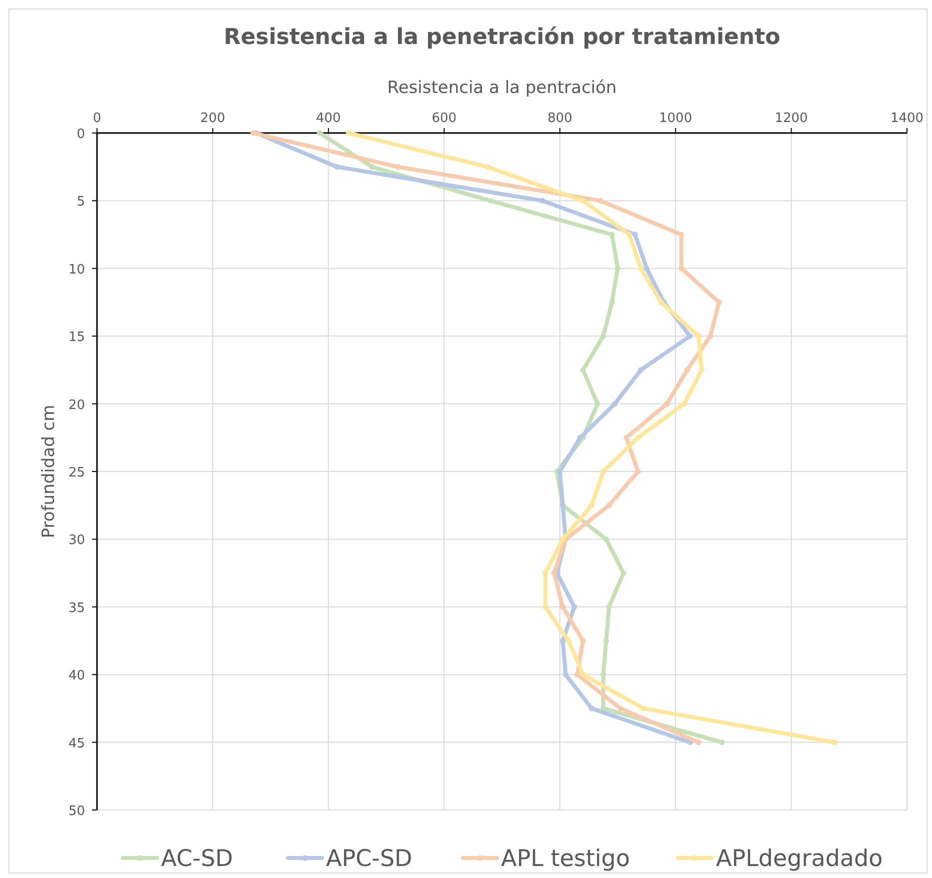 This screenshot has height=878, width=932. I want to click on x-tick-label: 1000, so click(675, 118).